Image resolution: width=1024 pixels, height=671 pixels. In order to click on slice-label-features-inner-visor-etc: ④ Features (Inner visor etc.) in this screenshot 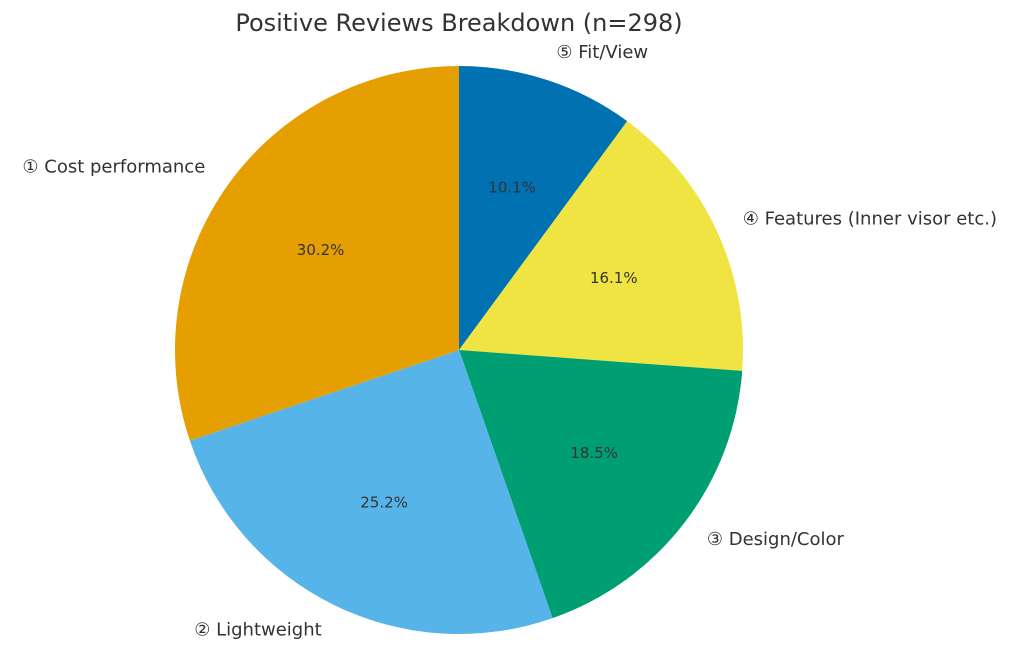, I will do `click(870, 218)`.